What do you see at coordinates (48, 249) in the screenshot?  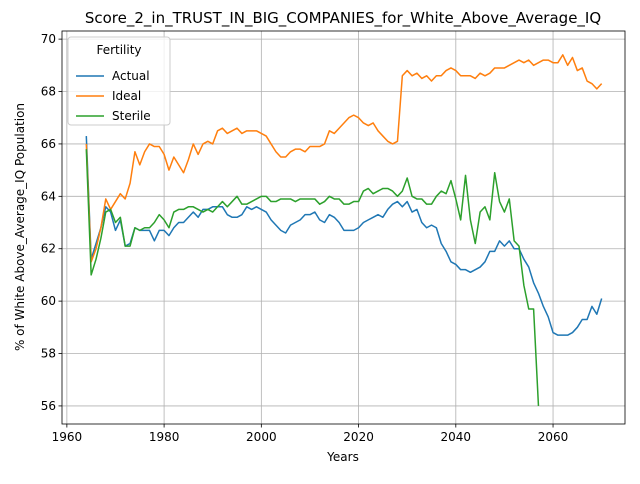 I see `y-tick-label: 62` at bounding box center [48, 249].